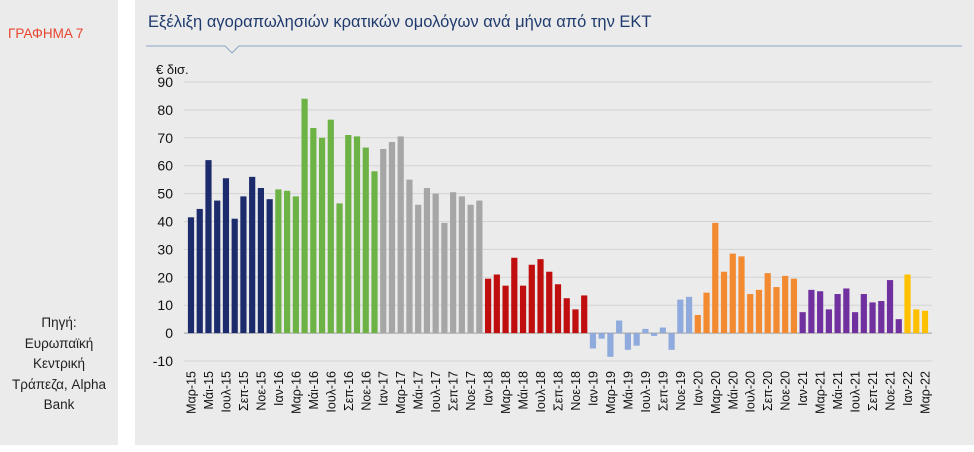 The height and width of the screenshot is (452, 974). I want to click on x-tick-label: Σεπ-21, so click(873, 391).